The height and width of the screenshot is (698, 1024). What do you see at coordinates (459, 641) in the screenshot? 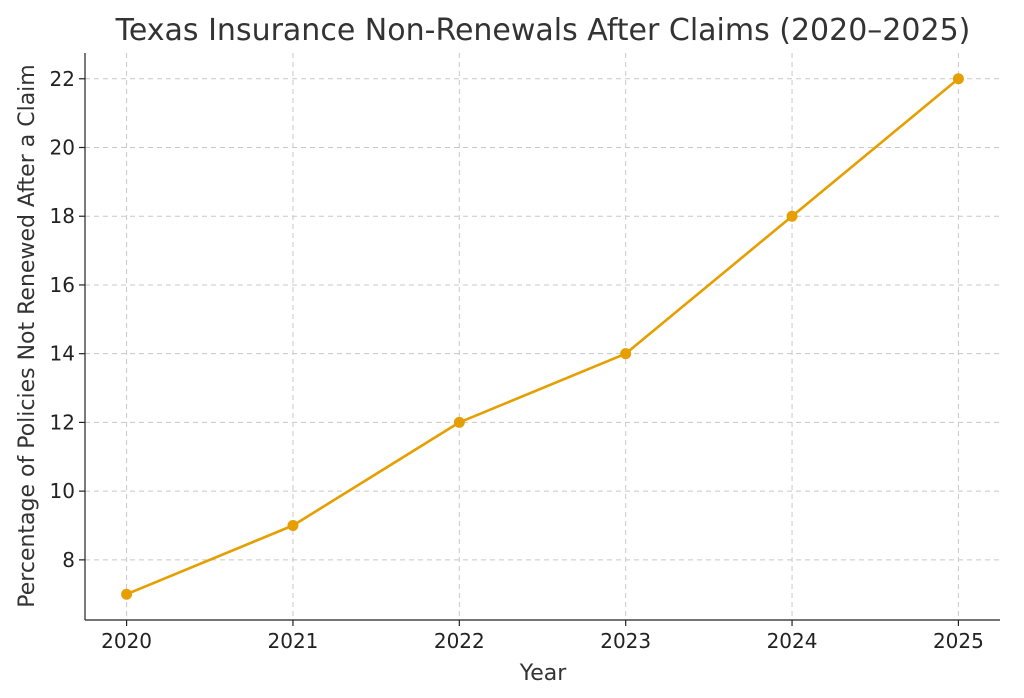
I see `x-tick-label: 2022` at bounding box center [459, 641].